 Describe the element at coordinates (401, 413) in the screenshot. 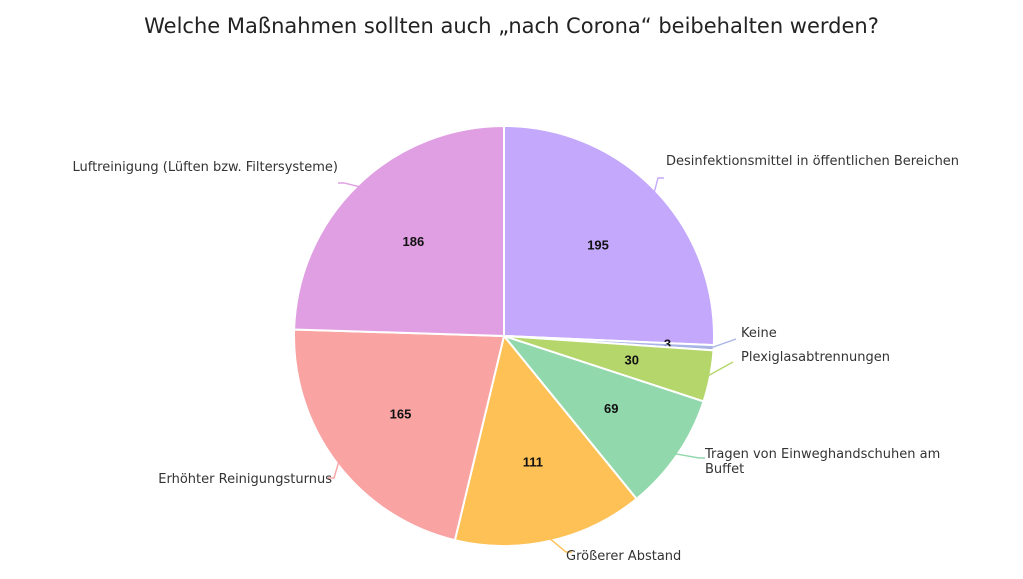

I see `value-label-erhoehter-reinigungsturnus: 165` at that location.